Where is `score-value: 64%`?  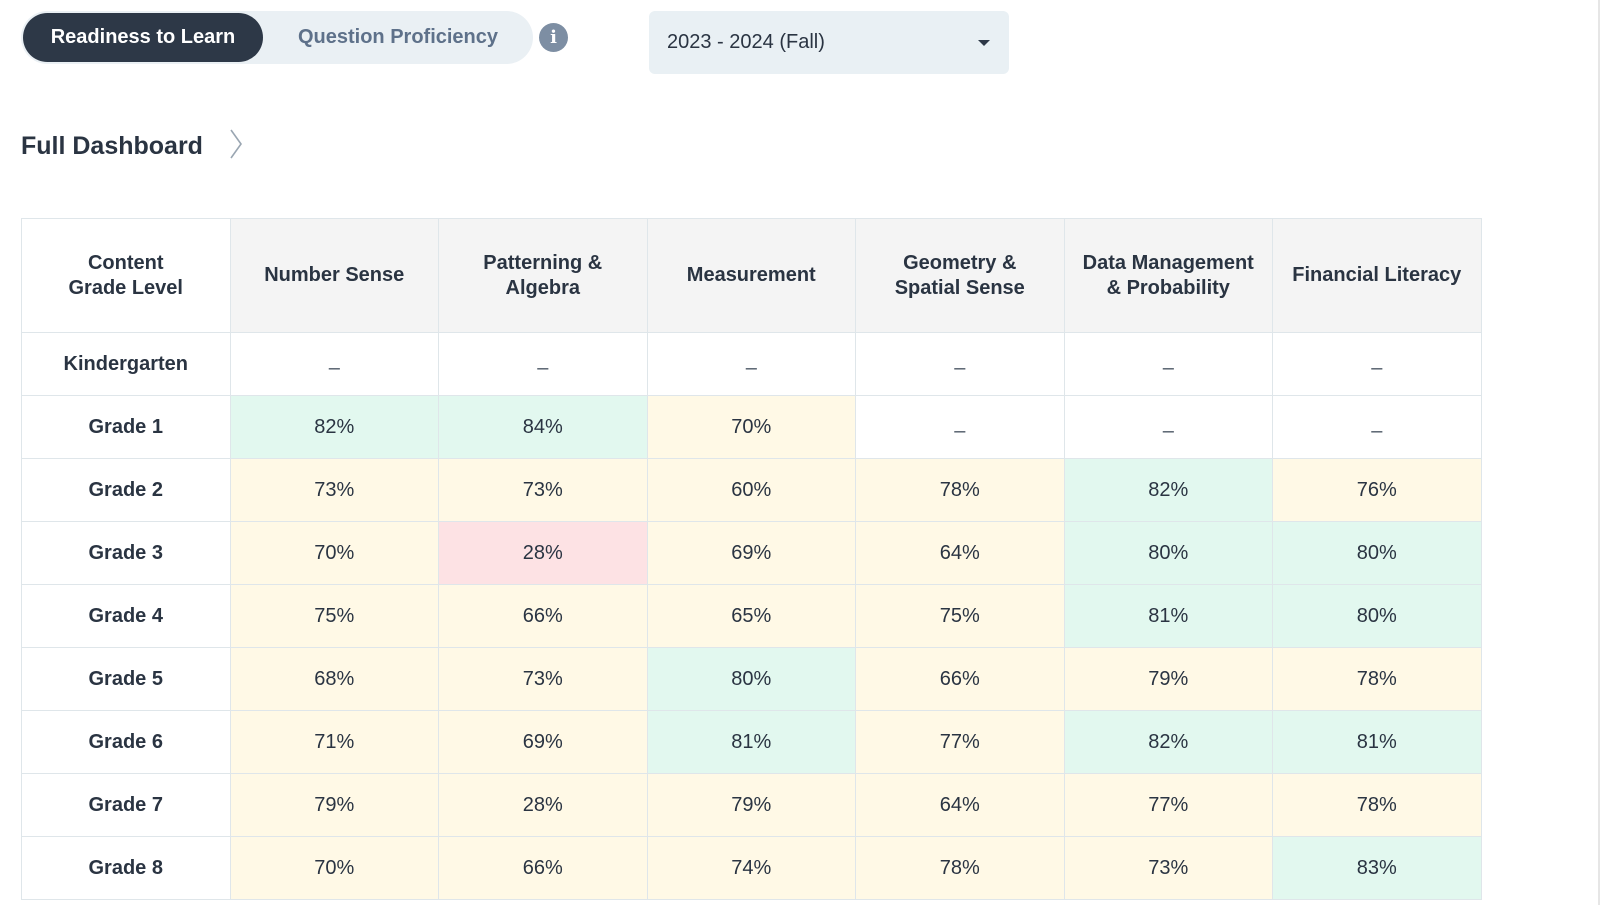 score-value: 64% is located at coordinates (959, 552).